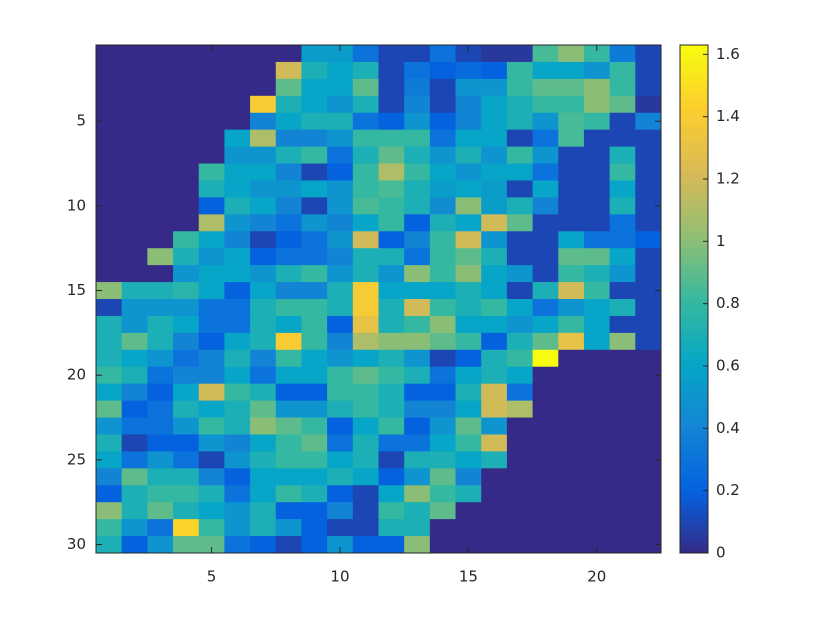 The width and height of the screenshot is (830, 623). Describe the element at coordinates (76, 459) in the screenshot. I see `y-tick-label: 25` at that location.